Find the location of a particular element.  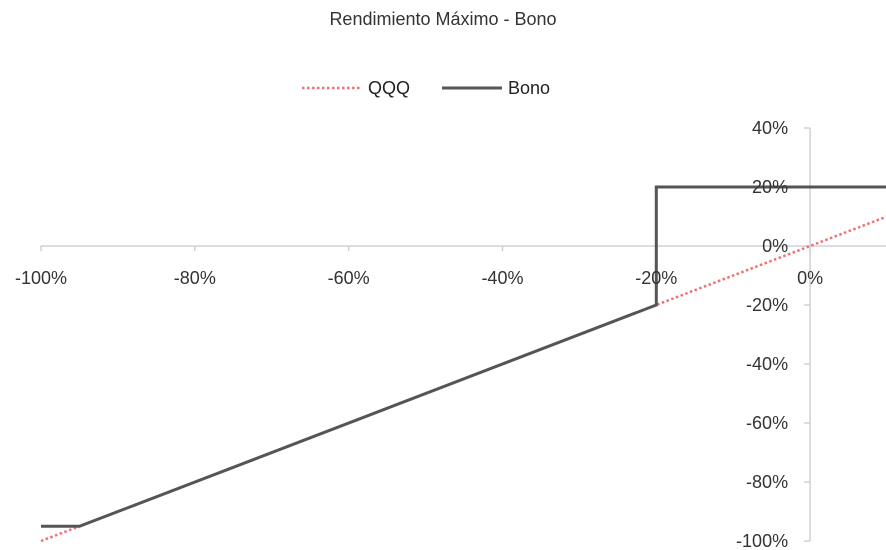

y-tick-label: 40% is located at coordinates (770, 128).